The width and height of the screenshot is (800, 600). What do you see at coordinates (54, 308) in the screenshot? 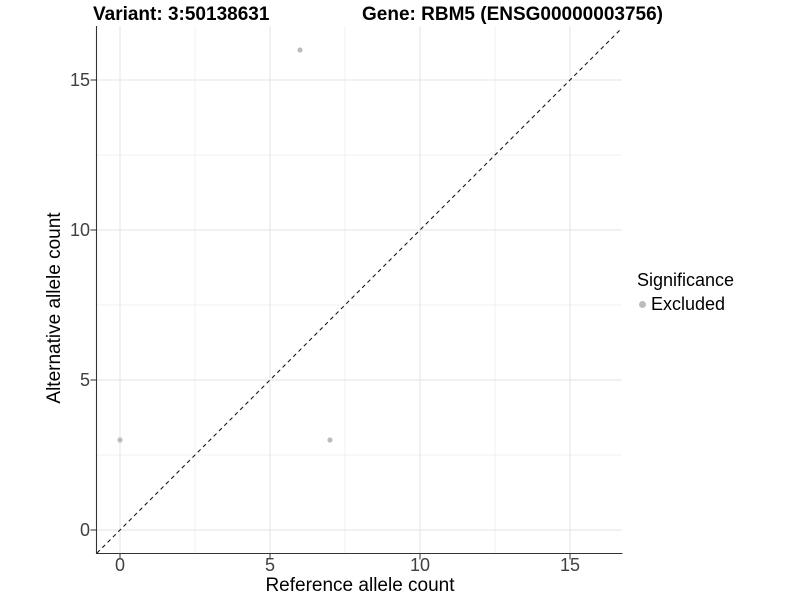
I see `y-axis-title: Alternative allele count` at bounding box center [54, 308].